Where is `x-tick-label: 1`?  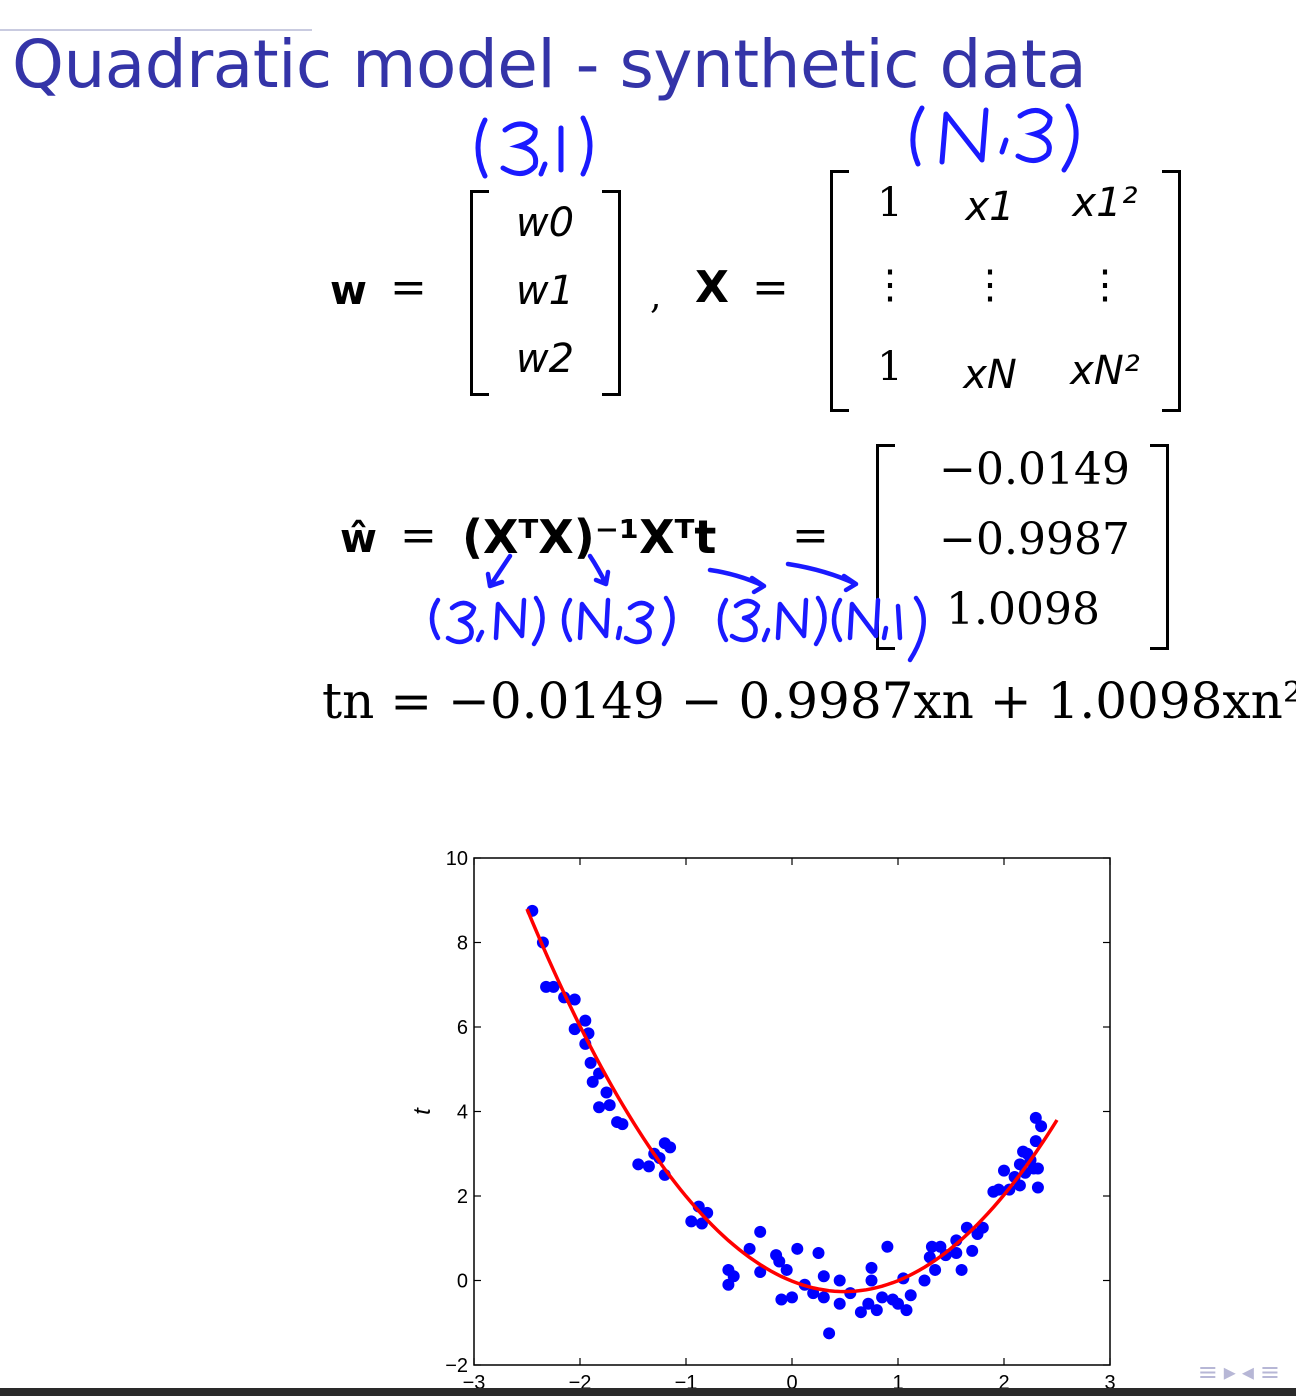 x-tick-label: 1 is located at coordinates (897, 1383).